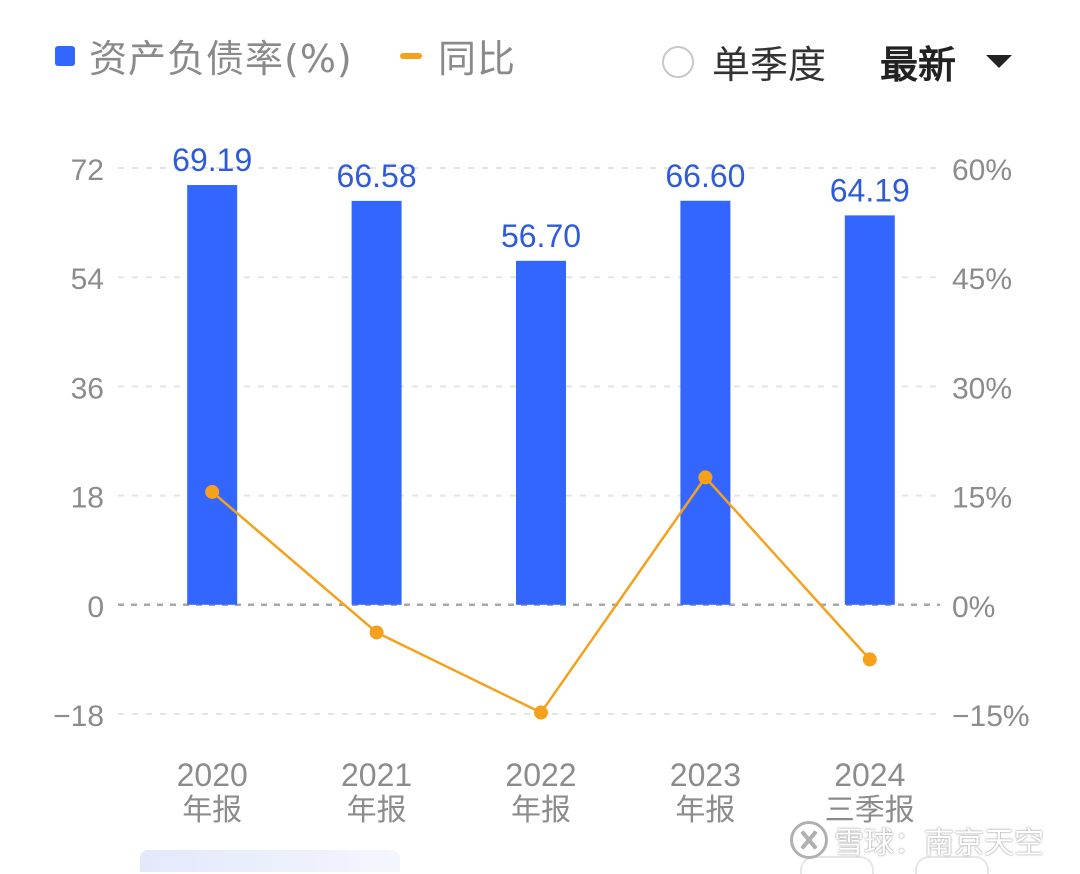 Image resolution: width=1080 pixels, height=874 pixels. Describe the element at coordinates (477, 59) in the screenshot. I see `legend-label-yoy: 同比` at that location.